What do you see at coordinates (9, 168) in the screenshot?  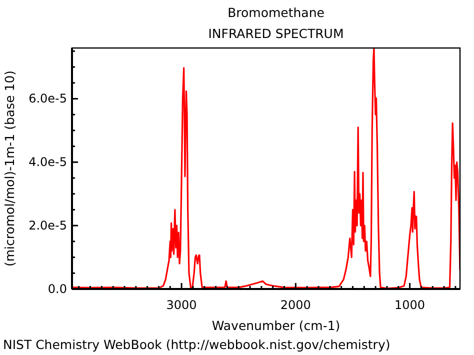 I see `y-axis-title: (micromol/mol)-1m-1 (base 10)` at bounding box center [9, 168].